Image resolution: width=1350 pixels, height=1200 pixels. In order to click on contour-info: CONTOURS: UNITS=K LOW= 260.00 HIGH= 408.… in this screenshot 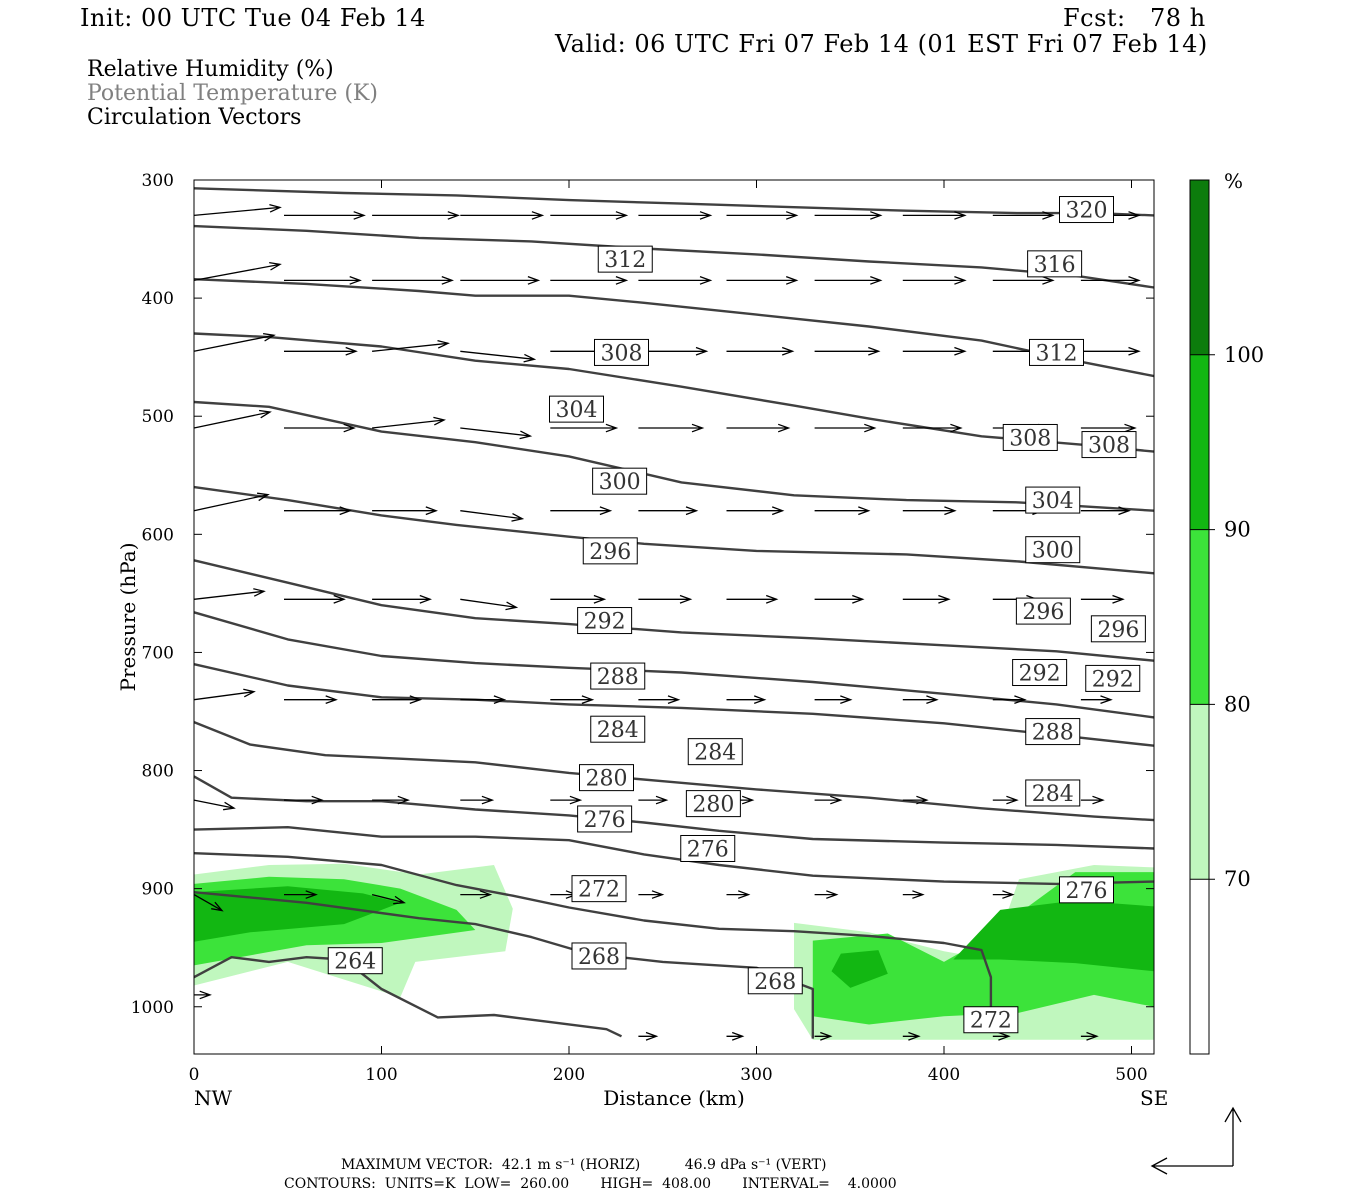, I will do `click(590, 1184)`.